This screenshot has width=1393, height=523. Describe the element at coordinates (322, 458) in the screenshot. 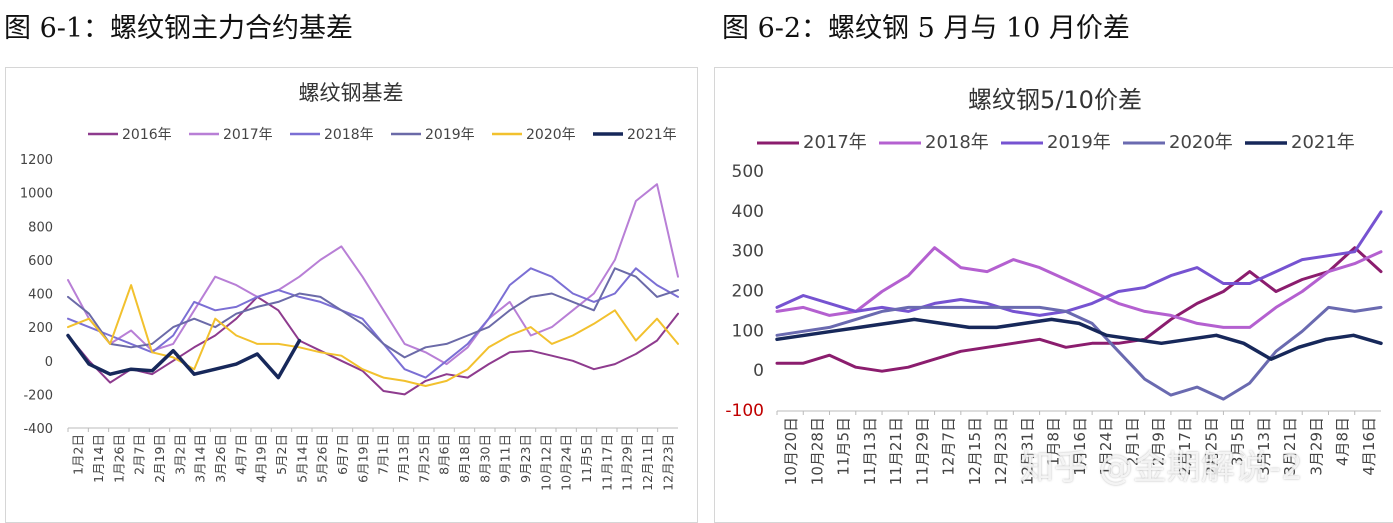

I see `x-tick-label: 5月26日` at that location.